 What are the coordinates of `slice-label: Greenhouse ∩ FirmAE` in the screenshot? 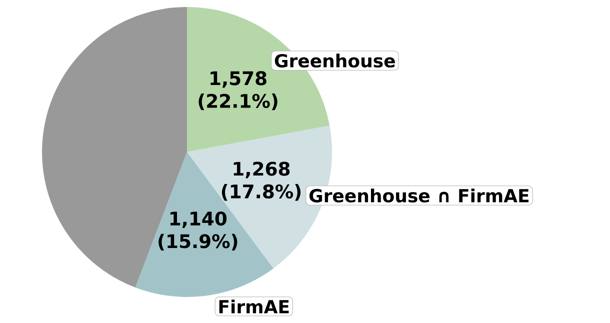 It's located at (419, 195).